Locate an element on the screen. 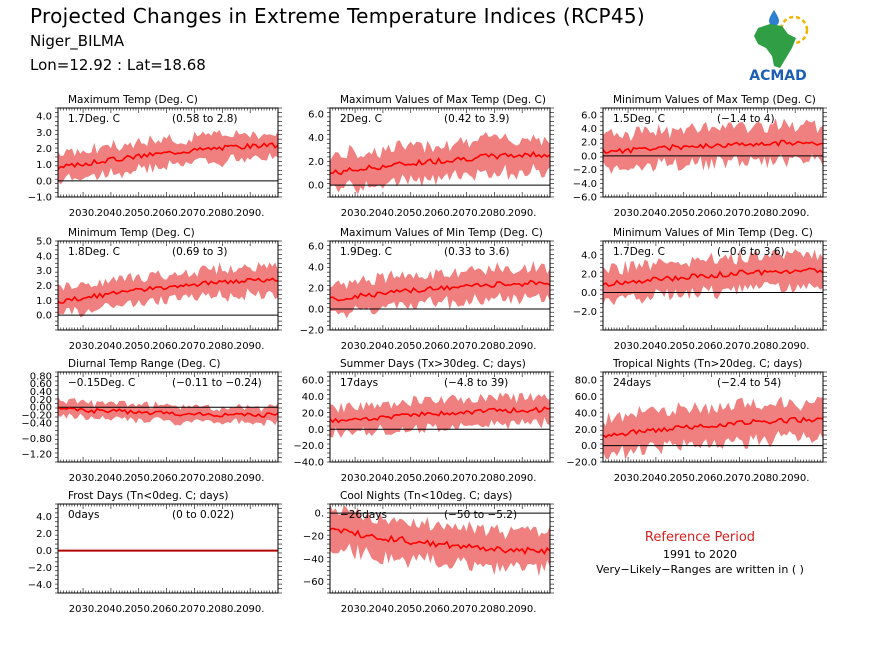 Image resolution: width=879 pixels, height=659 pixels. station-name: Niger_BILMA is located at coordinates (77, 41).